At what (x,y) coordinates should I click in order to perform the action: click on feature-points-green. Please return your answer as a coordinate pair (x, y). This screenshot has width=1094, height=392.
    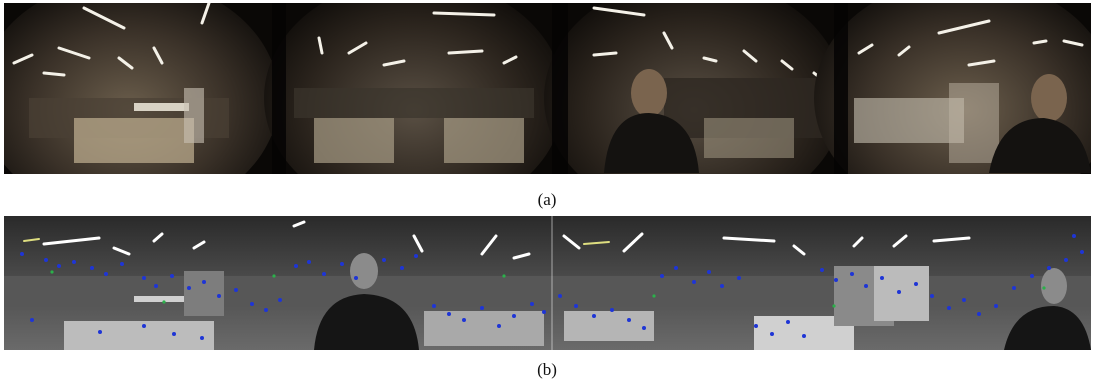
    Looking at the image, I should click on (548, 289).